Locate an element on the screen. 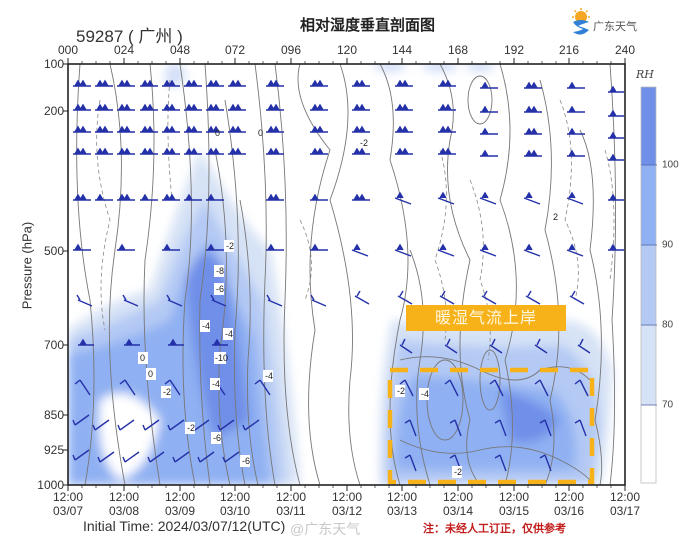  top-tick: 000 is located at coordinates (68, 50).